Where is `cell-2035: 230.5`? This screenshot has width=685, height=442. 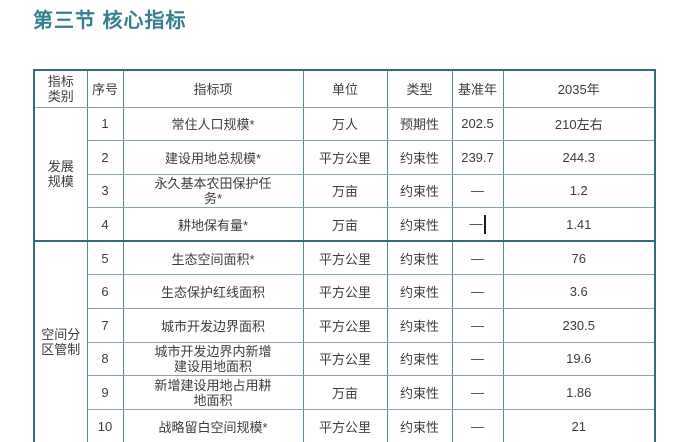 cell-2035: 230.5 is located at coordinates (579, 325).